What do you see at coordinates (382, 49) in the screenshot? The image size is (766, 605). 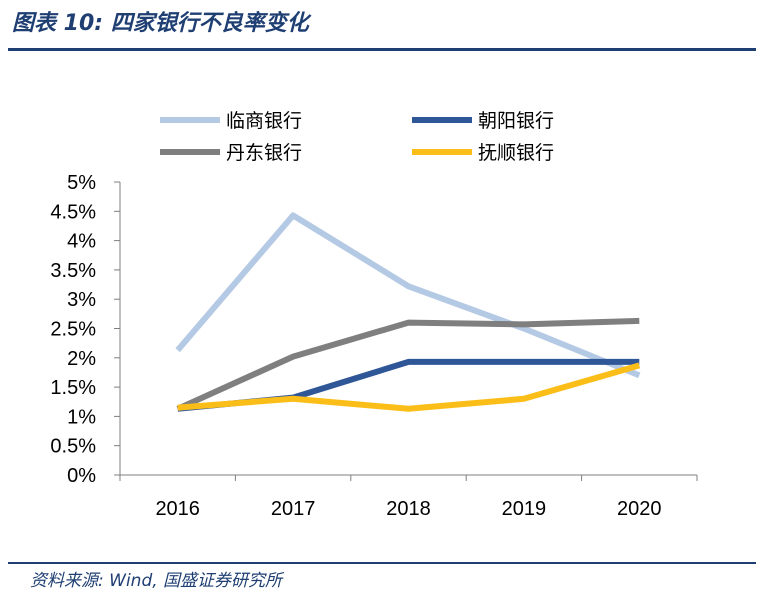 I see `title-rule` at bounding box center [382, 49].